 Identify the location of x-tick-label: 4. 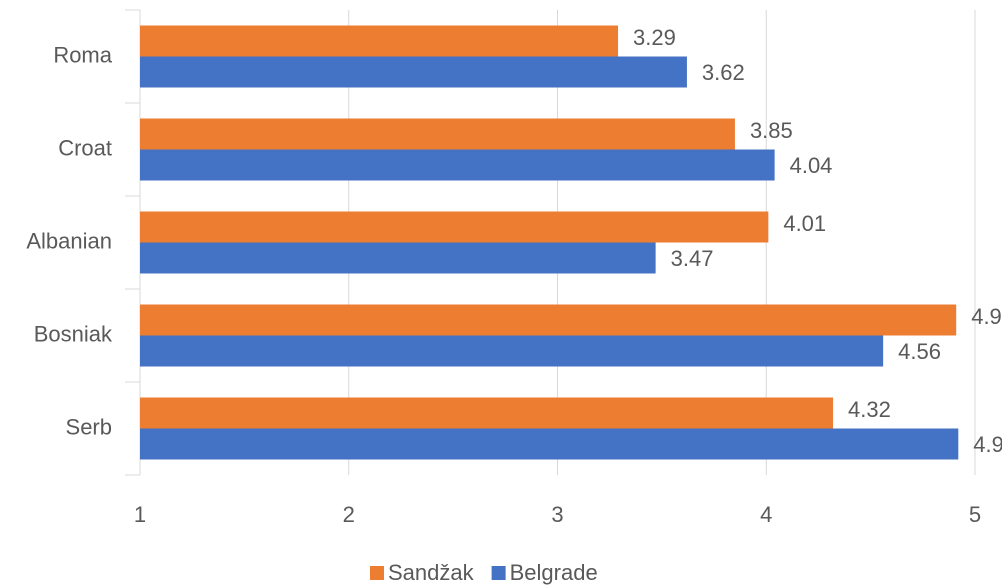
(766, 514).